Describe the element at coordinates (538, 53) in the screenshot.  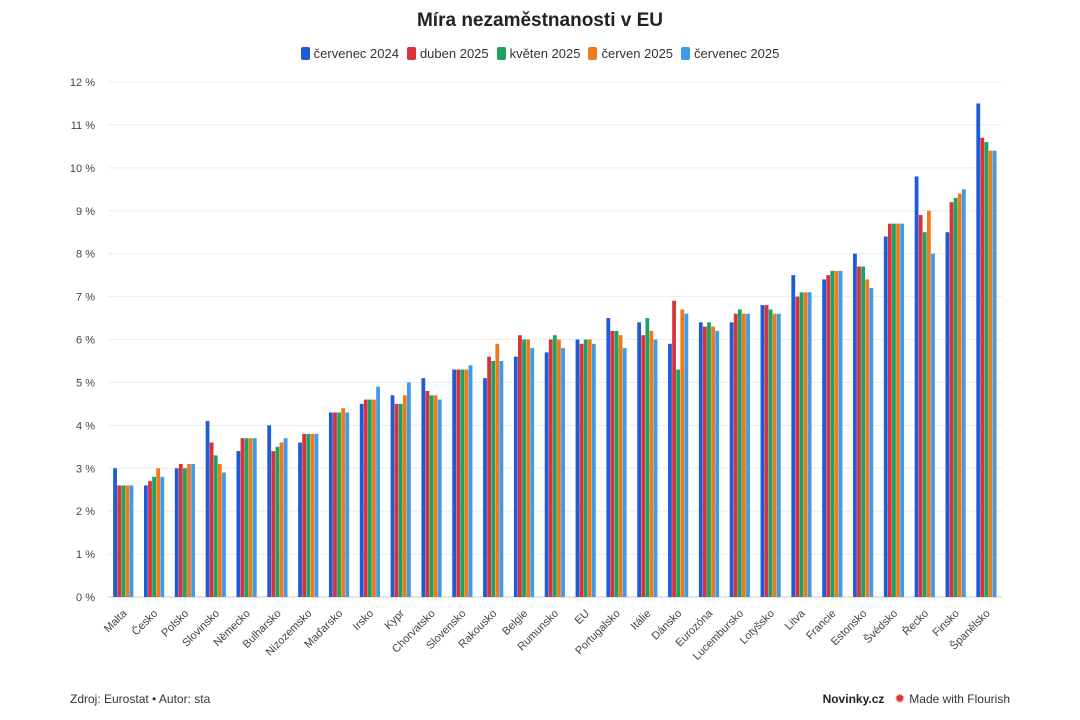
I see `legend-item: květen 2025` at that location.